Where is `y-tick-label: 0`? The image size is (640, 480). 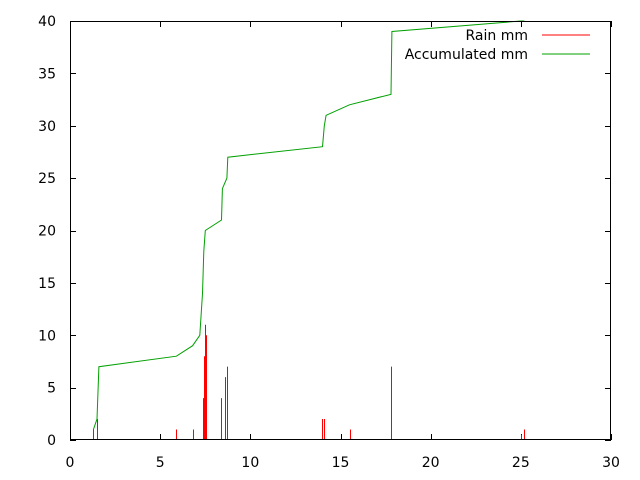
y-tick-label: 0 is located at coordinates (51, 441).